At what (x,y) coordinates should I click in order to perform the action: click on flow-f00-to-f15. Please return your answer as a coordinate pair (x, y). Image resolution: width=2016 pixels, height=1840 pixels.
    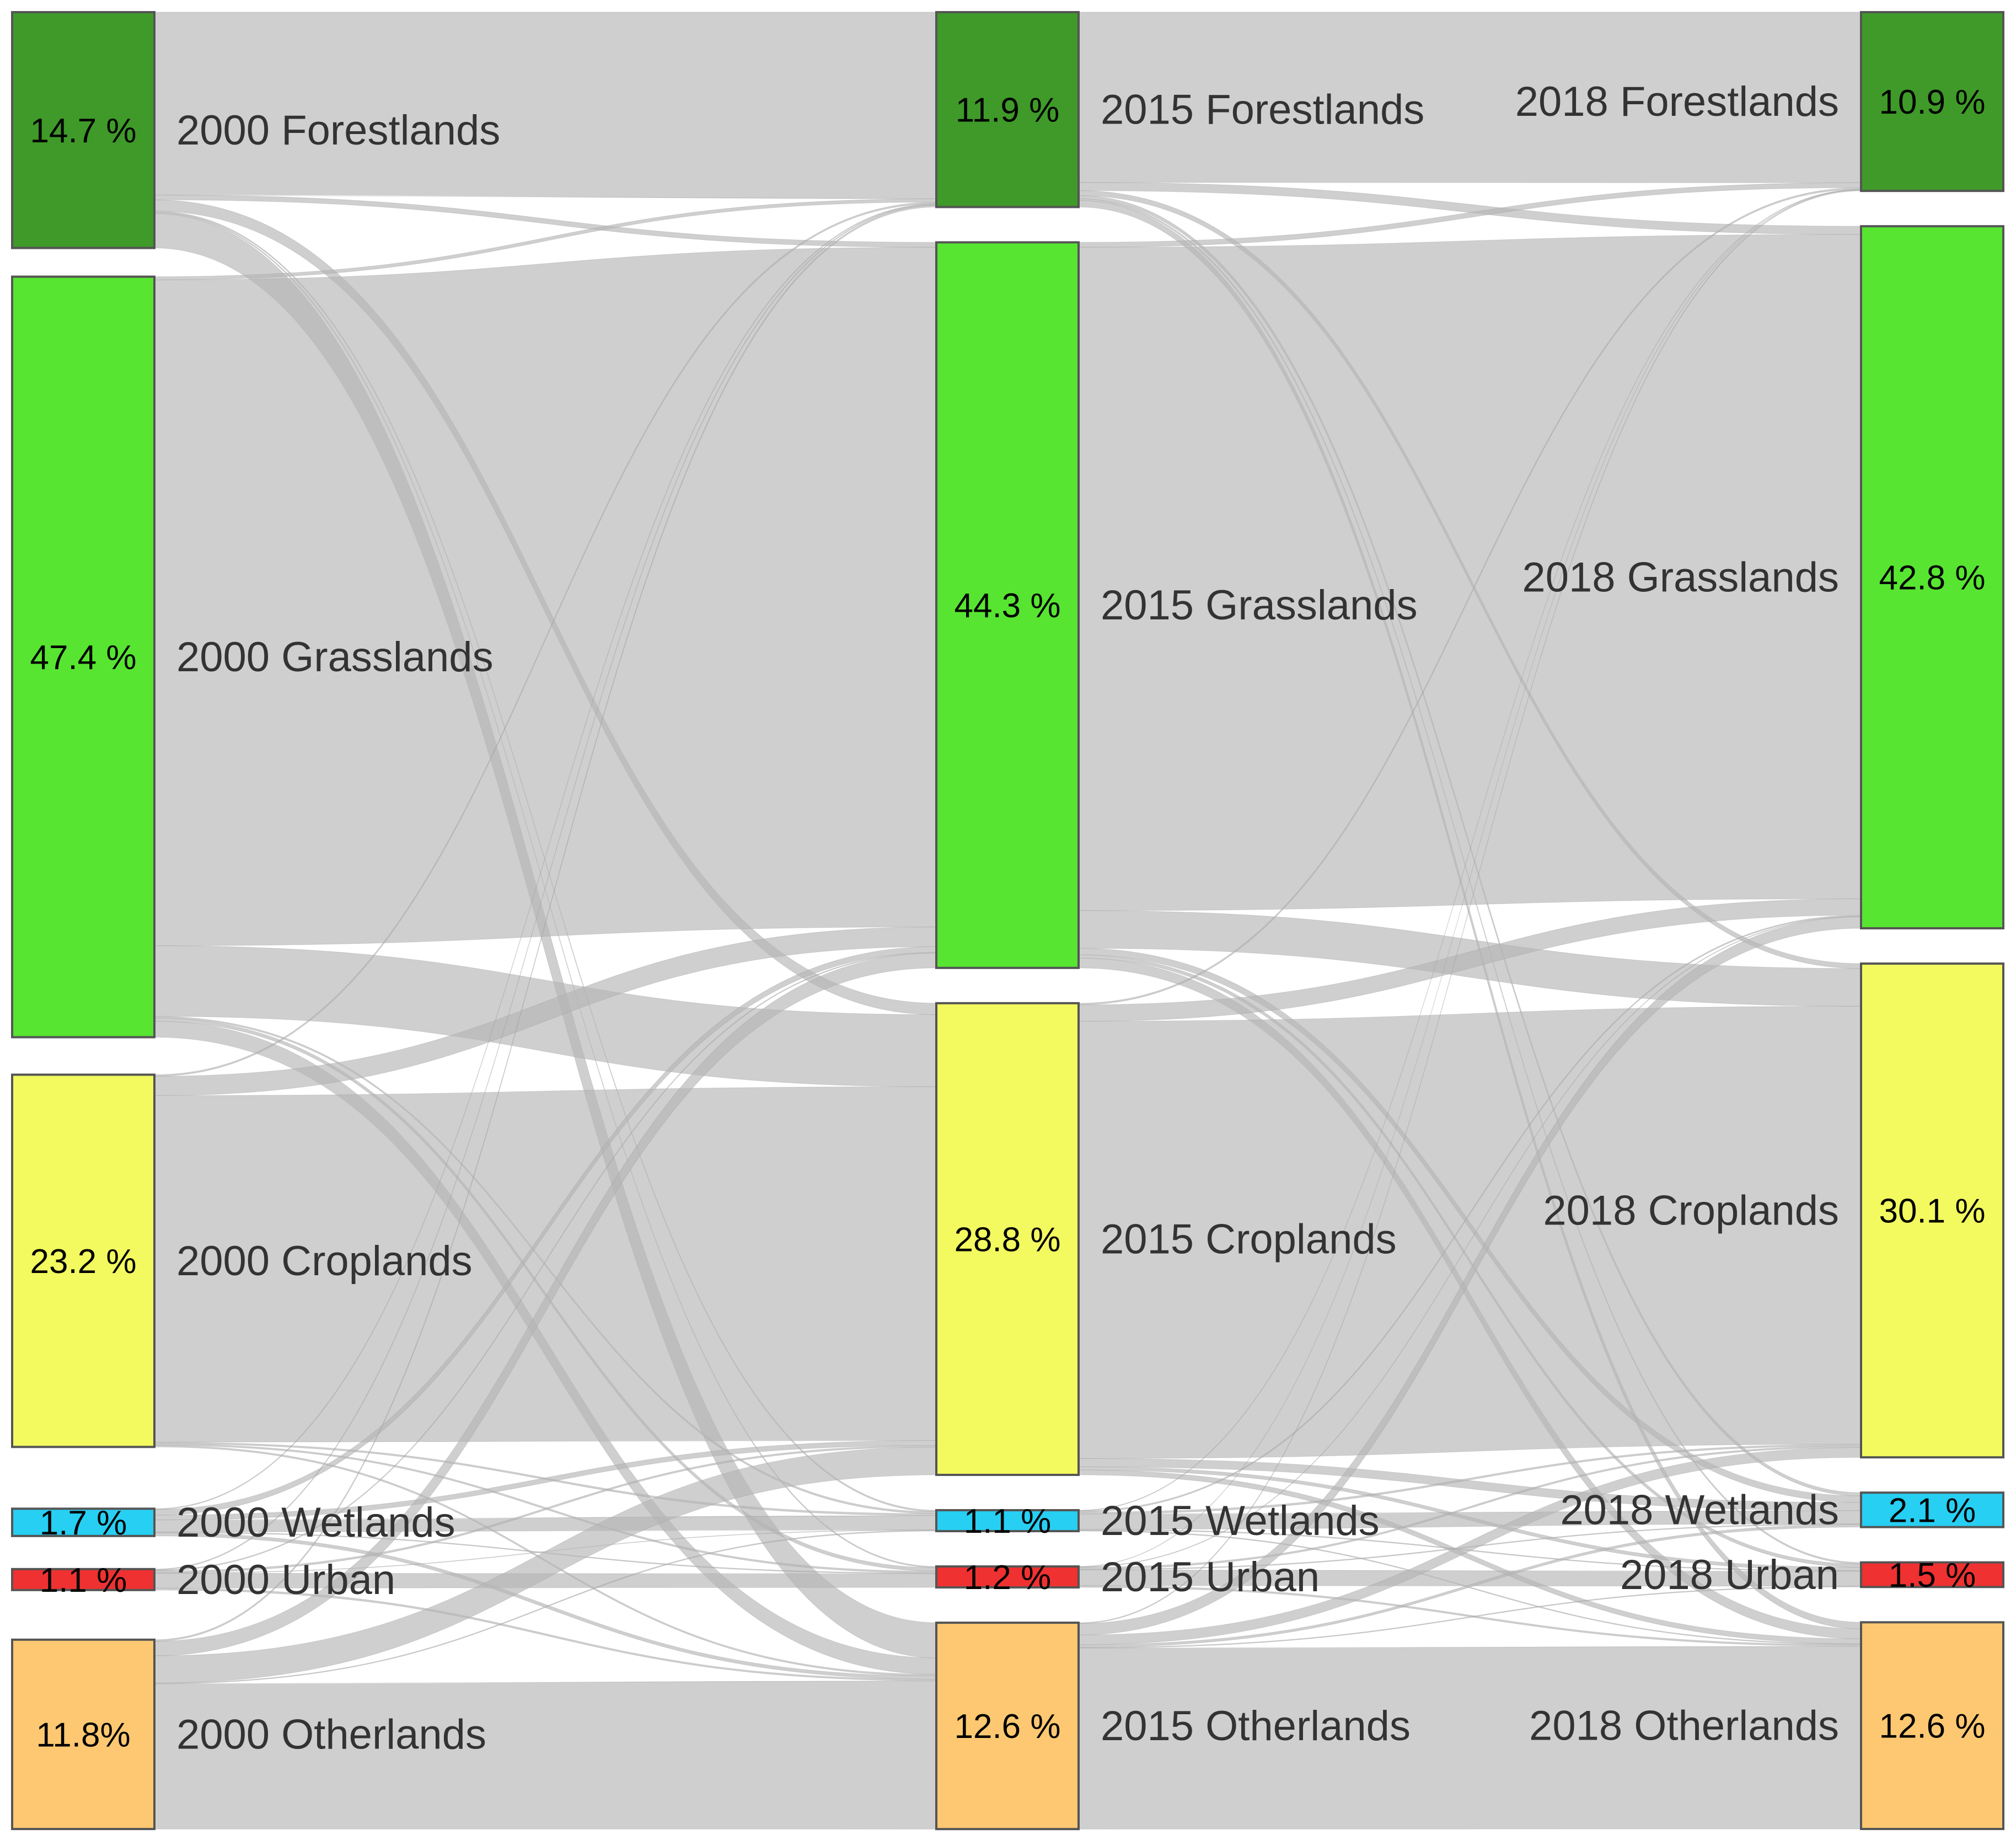
    Looking at the image, I should click on (545, 106).